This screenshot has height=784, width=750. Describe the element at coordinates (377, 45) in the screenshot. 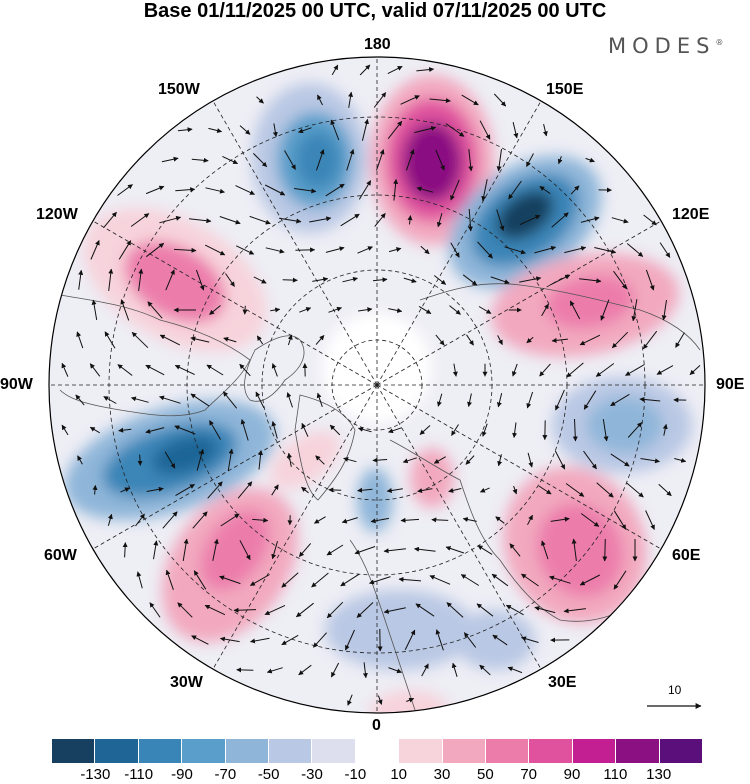

I see `lon-label-180: 180` at that location.